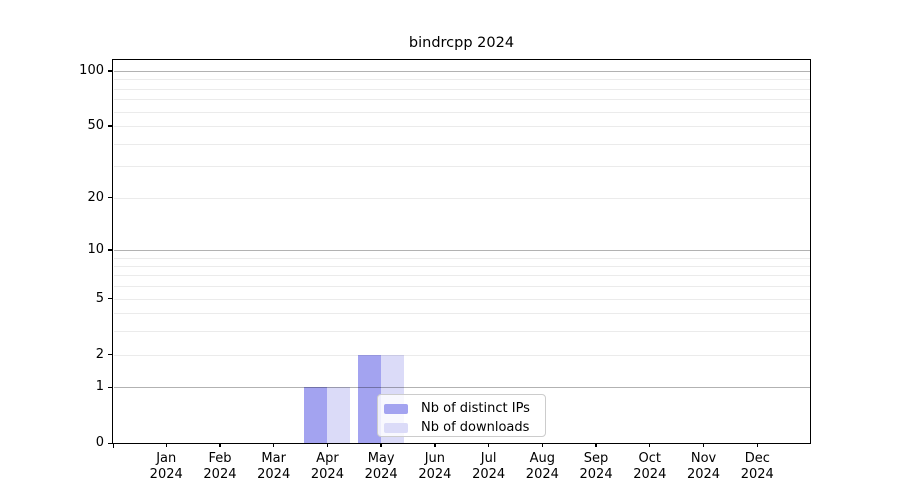  I want to click on legend-swatch-distinct-ips, so click(396, 408).